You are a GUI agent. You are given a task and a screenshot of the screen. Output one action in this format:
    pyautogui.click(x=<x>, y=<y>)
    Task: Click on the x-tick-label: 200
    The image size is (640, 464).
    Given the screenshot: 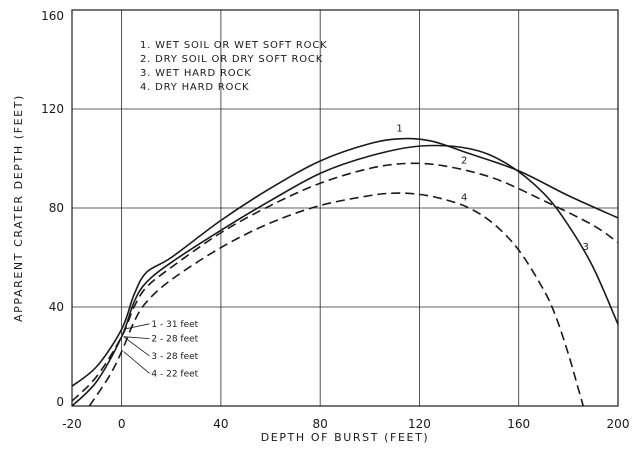 What is the action you would take?
    pyautogui.click(x=618, y=424)
    